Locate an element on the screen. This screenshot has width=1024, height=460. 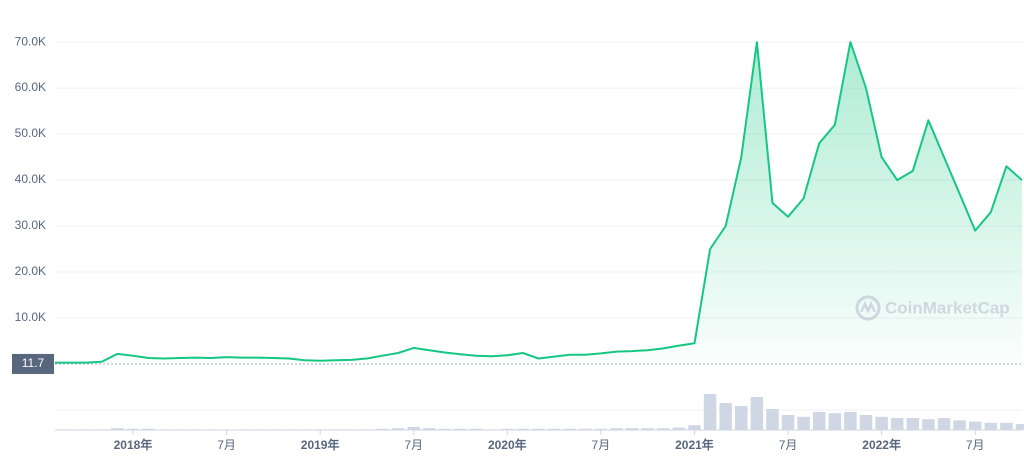
x-tick-label: 2018年 is located at coordinates (133, 444).